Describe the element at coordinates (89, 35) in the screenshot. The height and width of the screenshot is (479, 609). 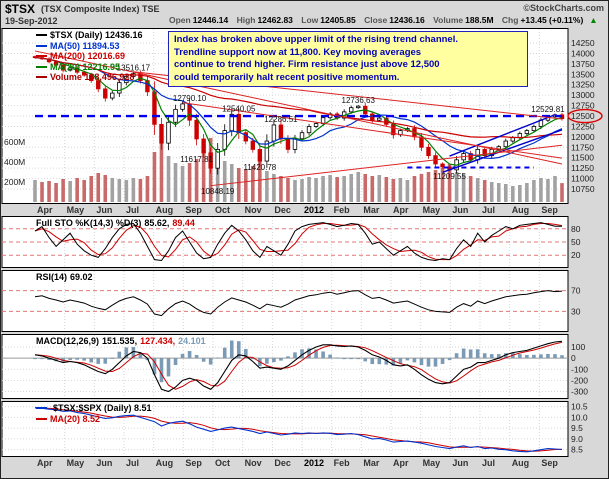
I see `legend-price: $TSX (Daily) 12436.16` at that location.